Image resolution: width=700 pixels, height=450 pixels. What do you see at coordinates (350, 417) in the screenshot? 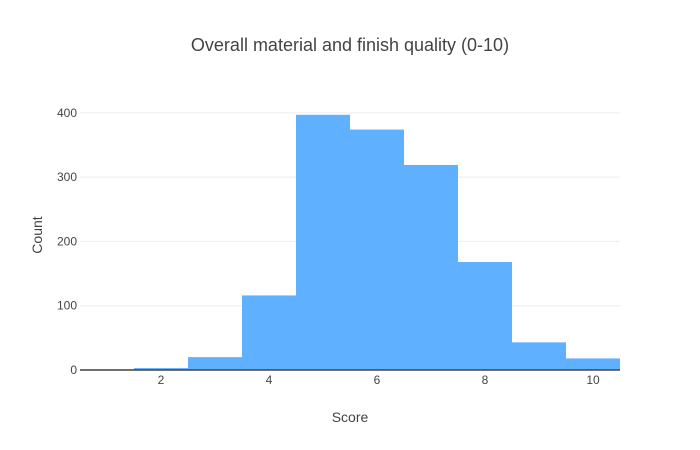
I see `x-axis-title: Score` at bounding box center [350, 417].